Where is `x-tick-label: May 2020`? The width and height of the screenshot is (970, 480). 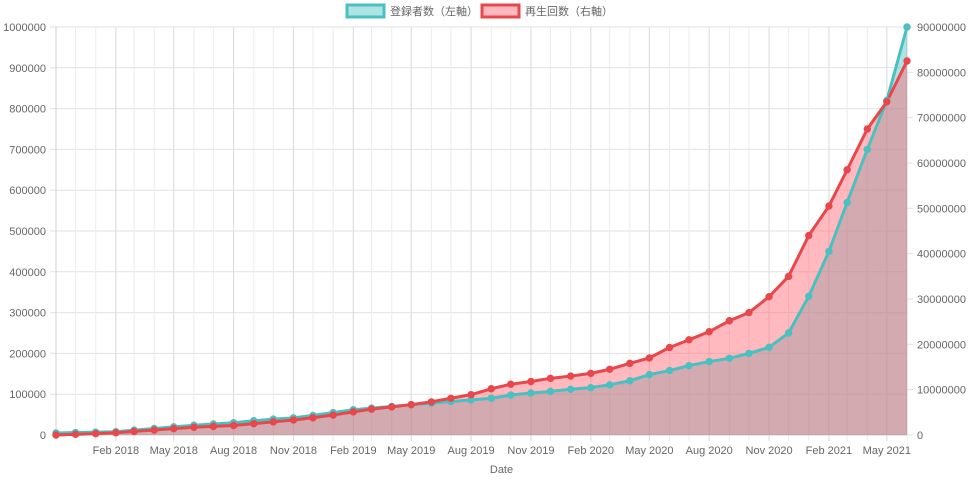
x-tick-label: May 2020 is located at coordinates (649, 451).